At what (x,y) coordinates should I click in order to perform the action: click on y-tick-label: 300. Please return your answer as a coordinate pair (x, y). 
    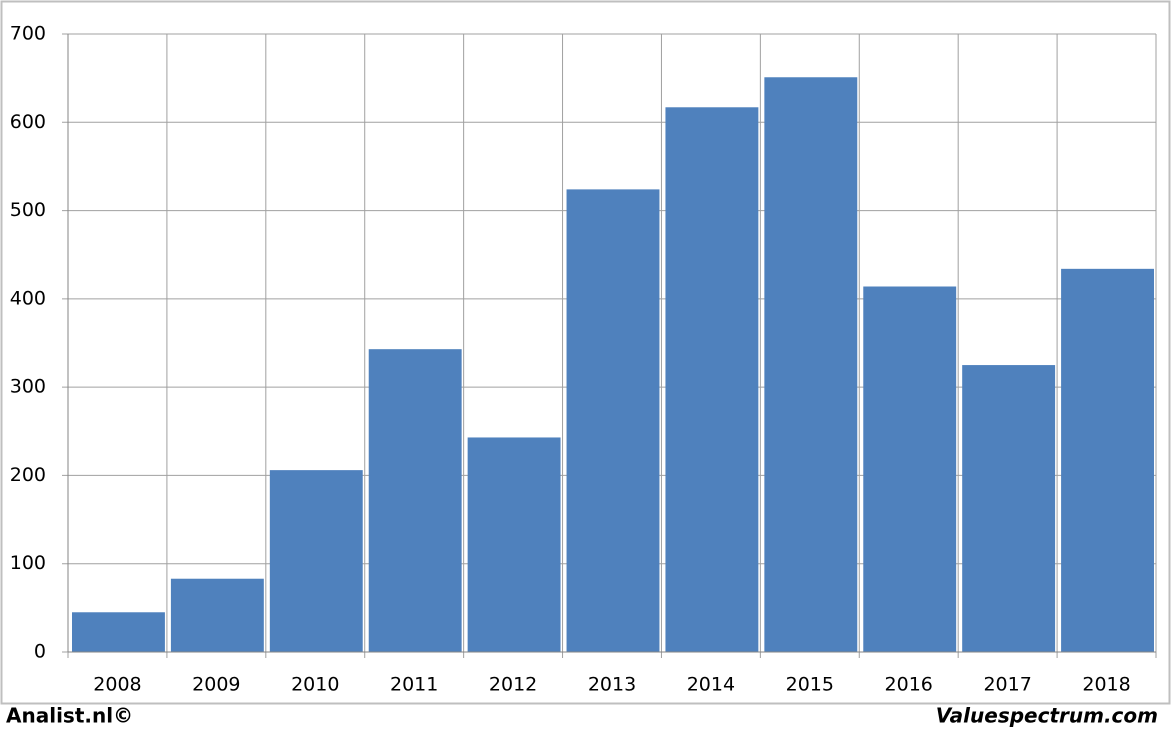
    Looking at the image, I should click on (28, 387).